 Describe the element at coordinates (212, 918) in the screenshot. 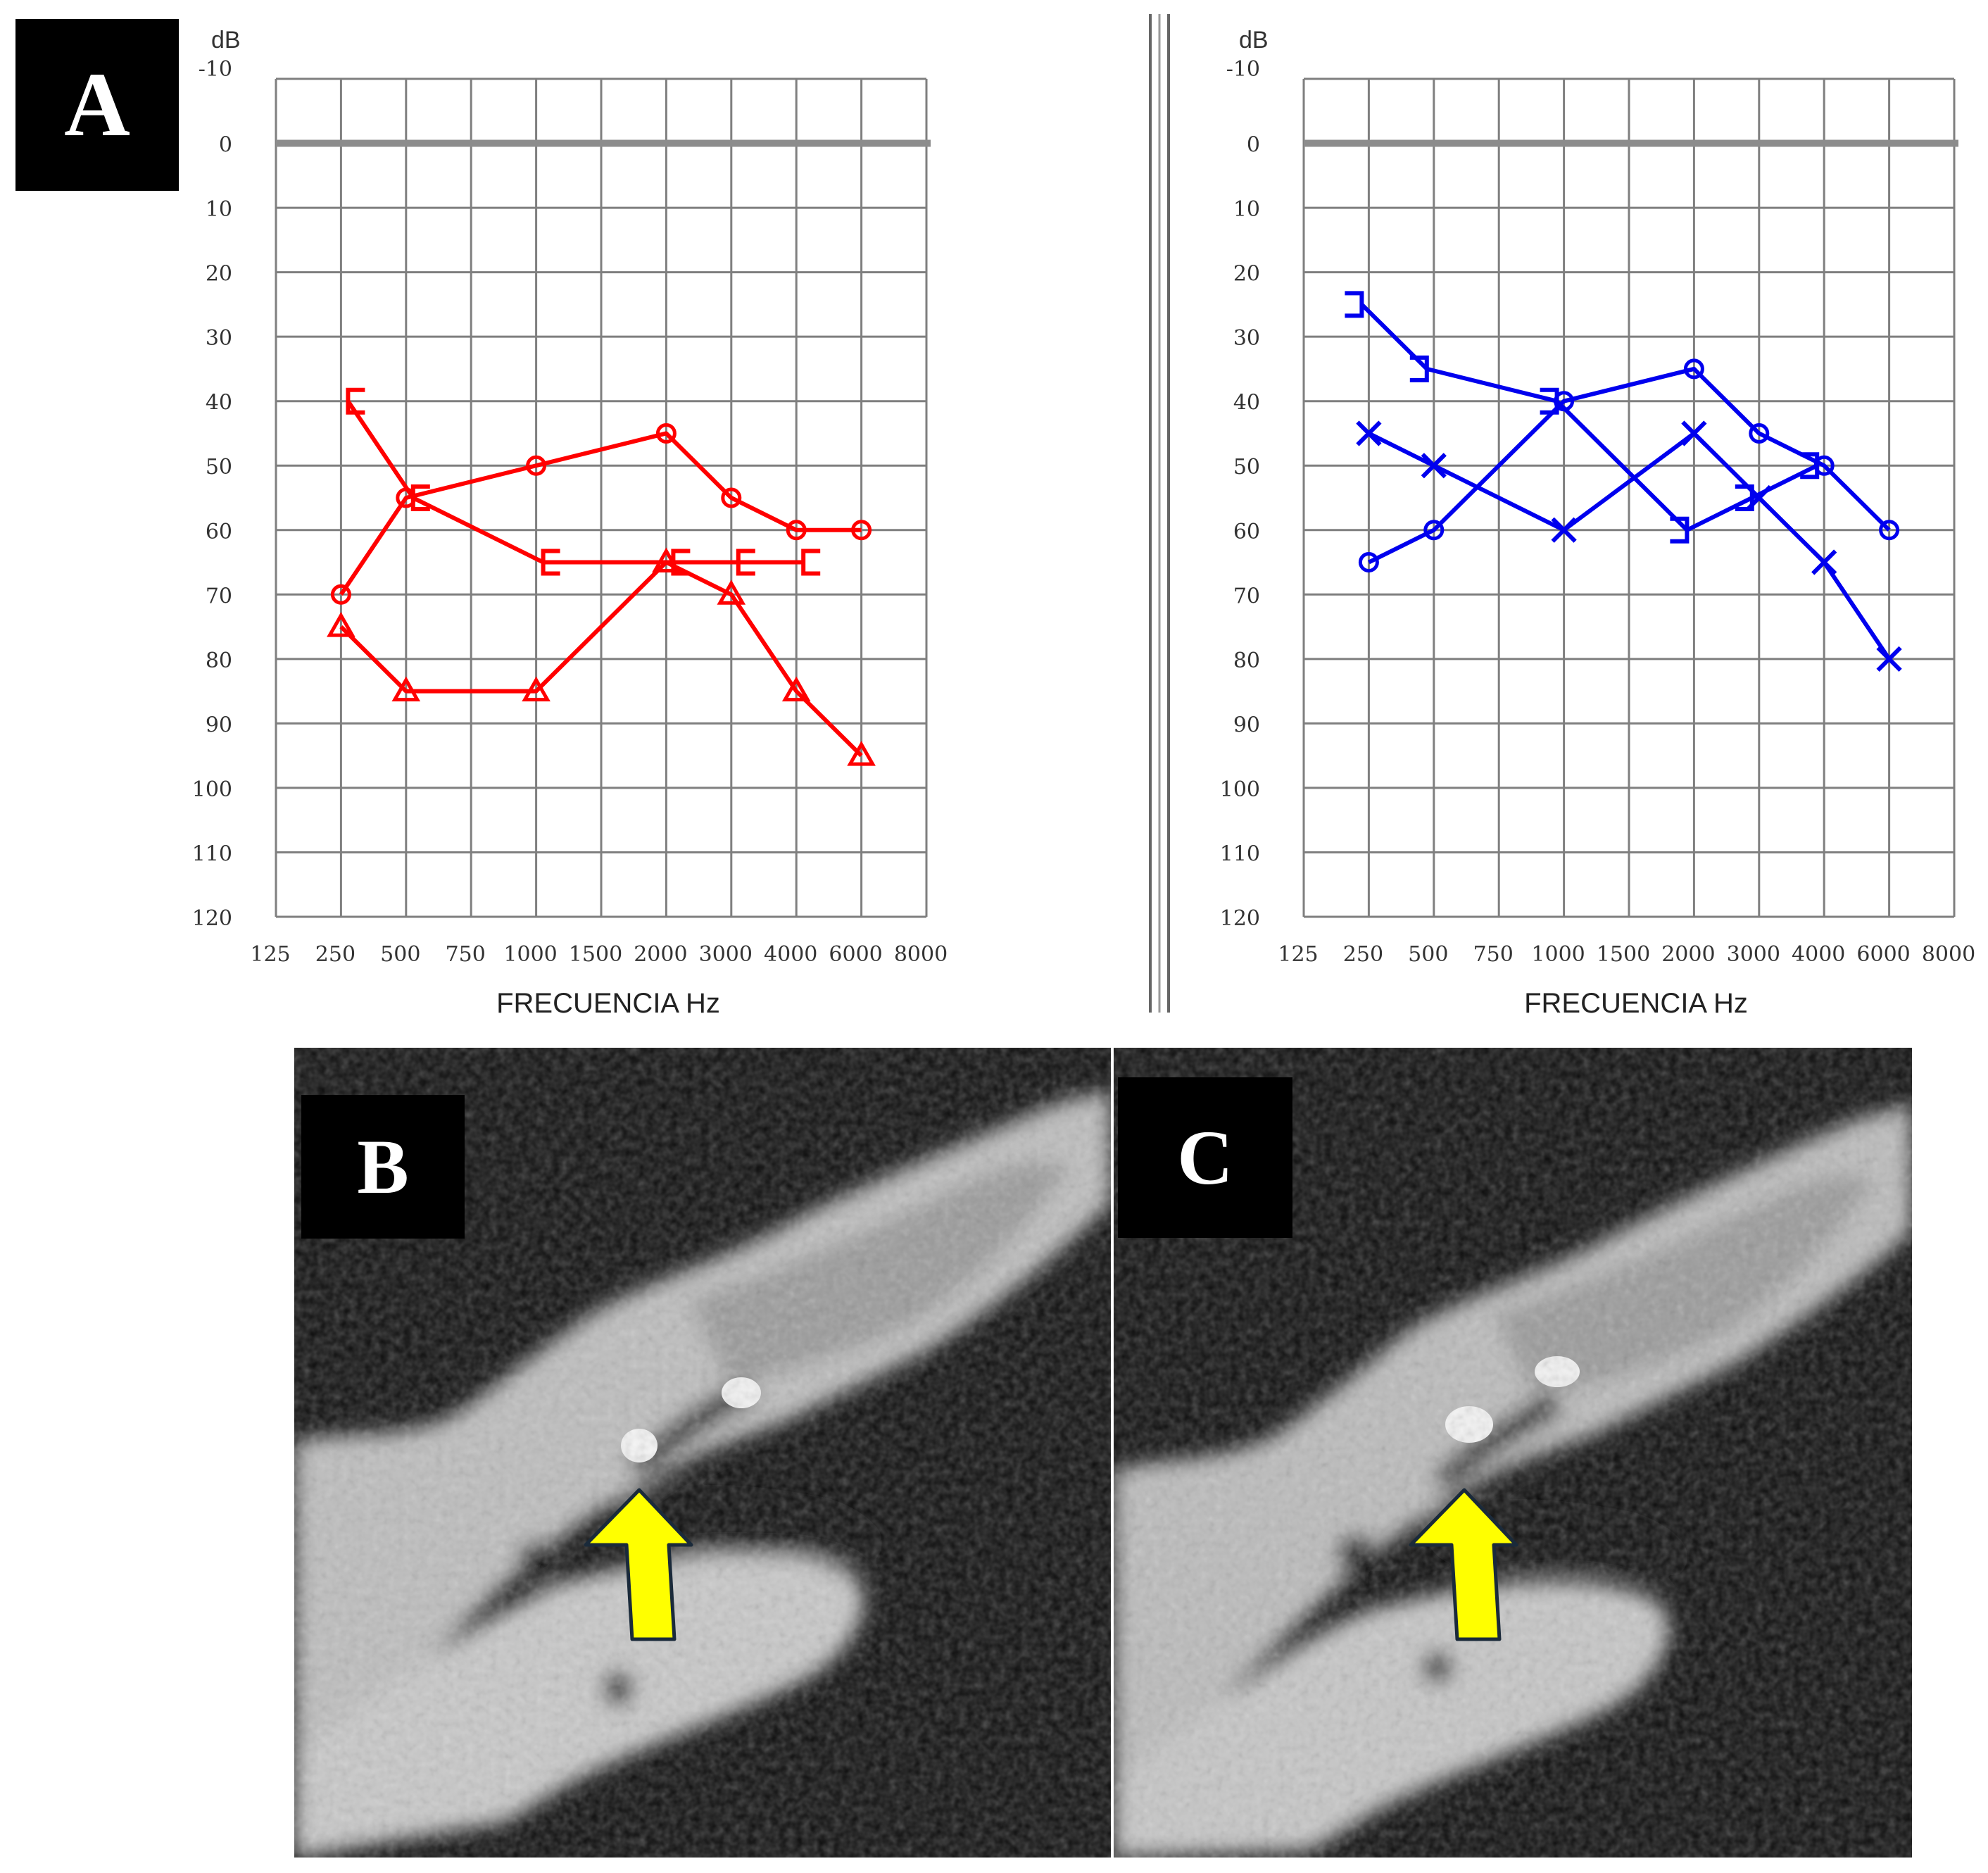

I see `y-tick-label: 120` at that location.